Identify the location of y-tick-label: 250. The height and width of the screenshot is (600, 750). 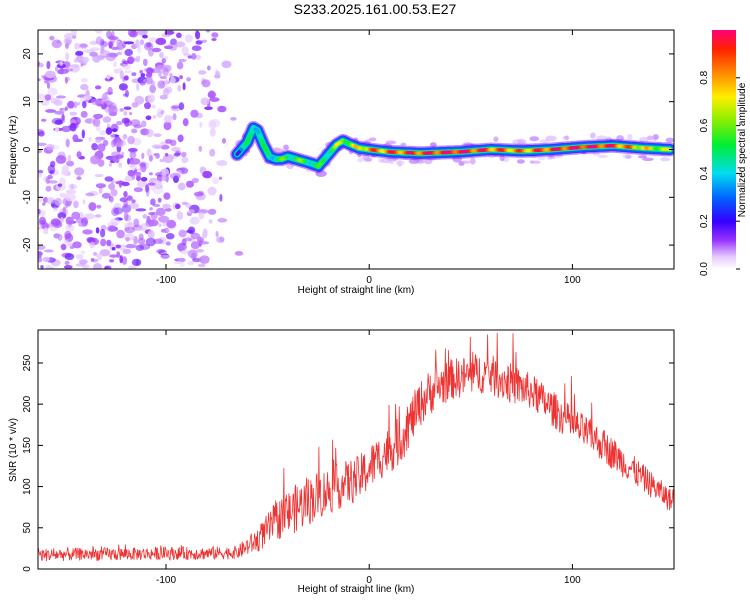
(27, 362).